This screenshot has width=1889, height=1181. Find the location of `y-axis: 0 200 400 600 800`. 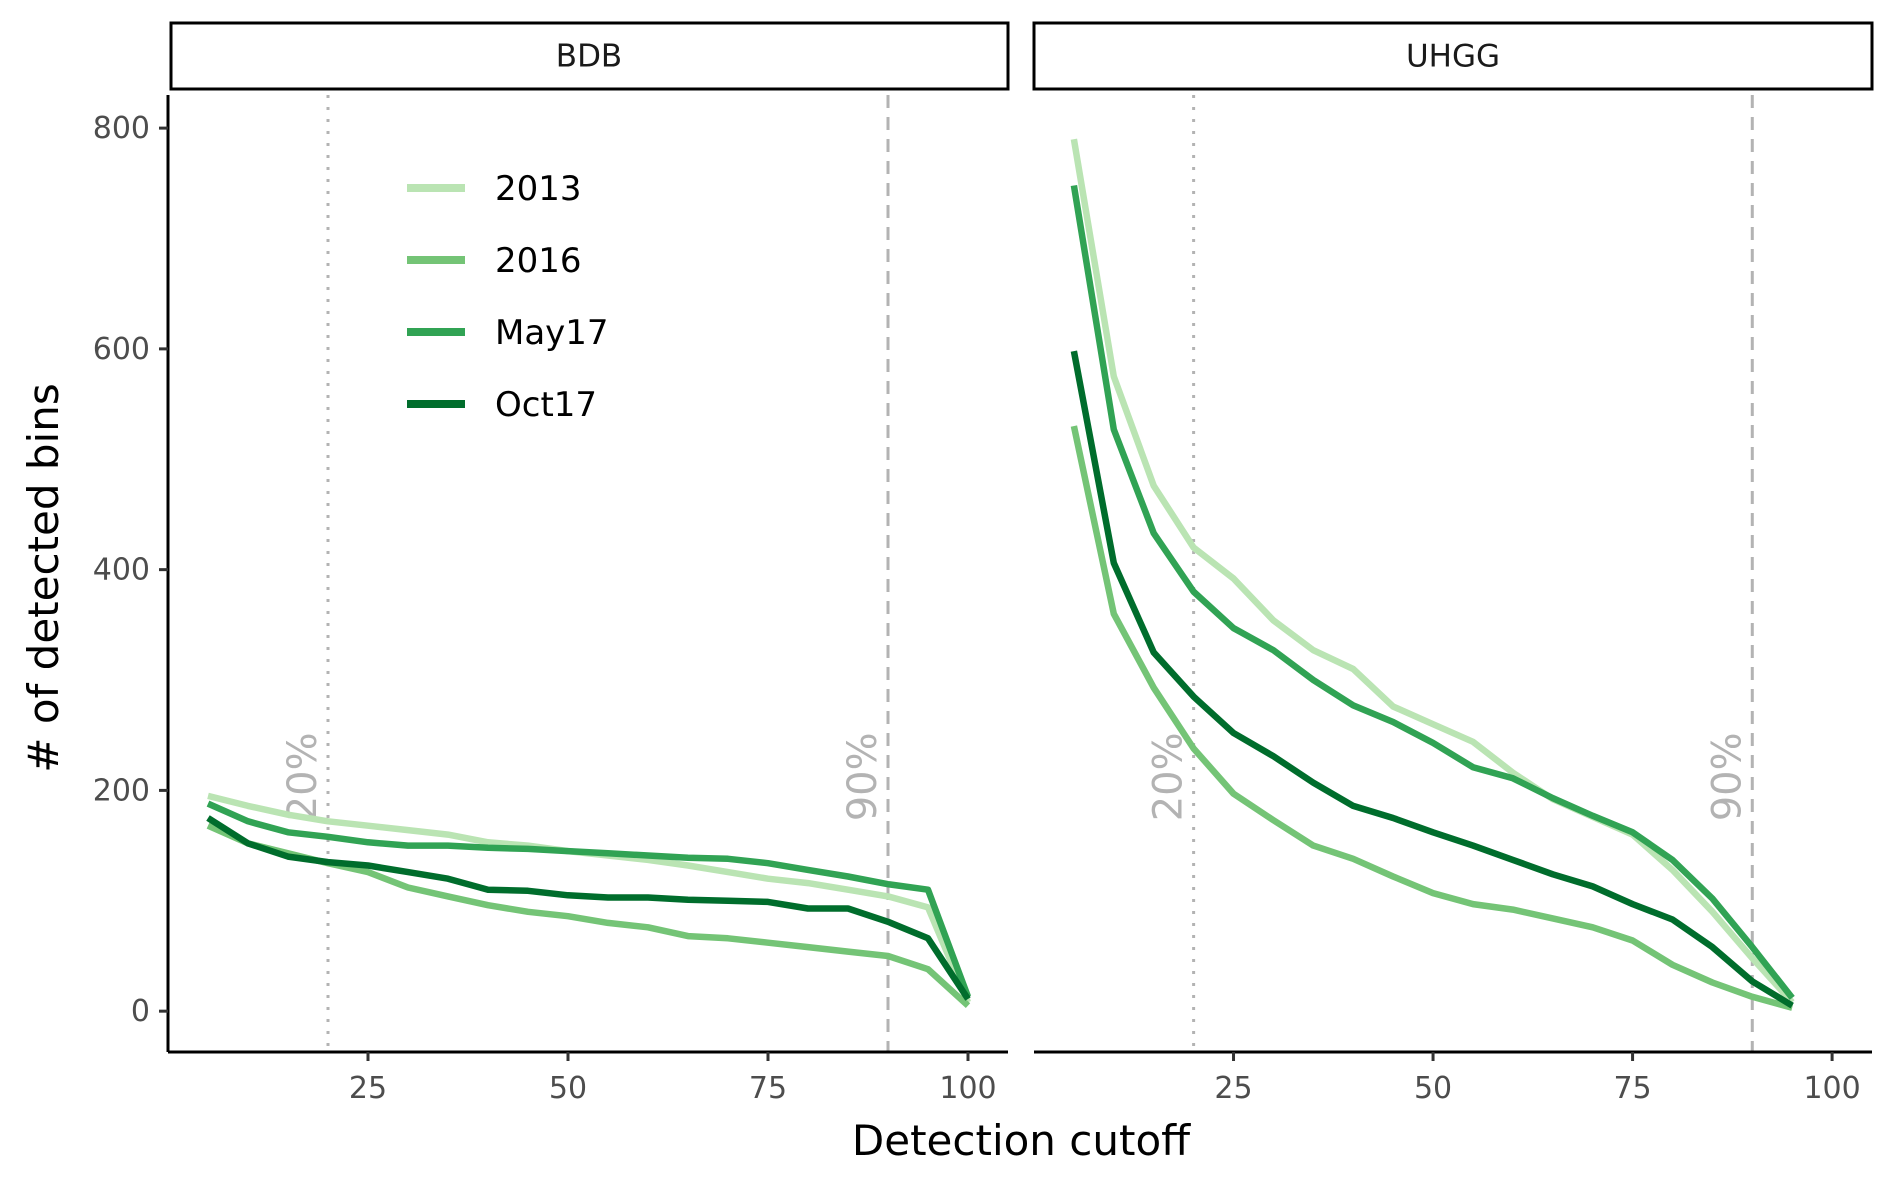

y-axis: 0 200 400 600 800 is located at coordinates (131, 573).